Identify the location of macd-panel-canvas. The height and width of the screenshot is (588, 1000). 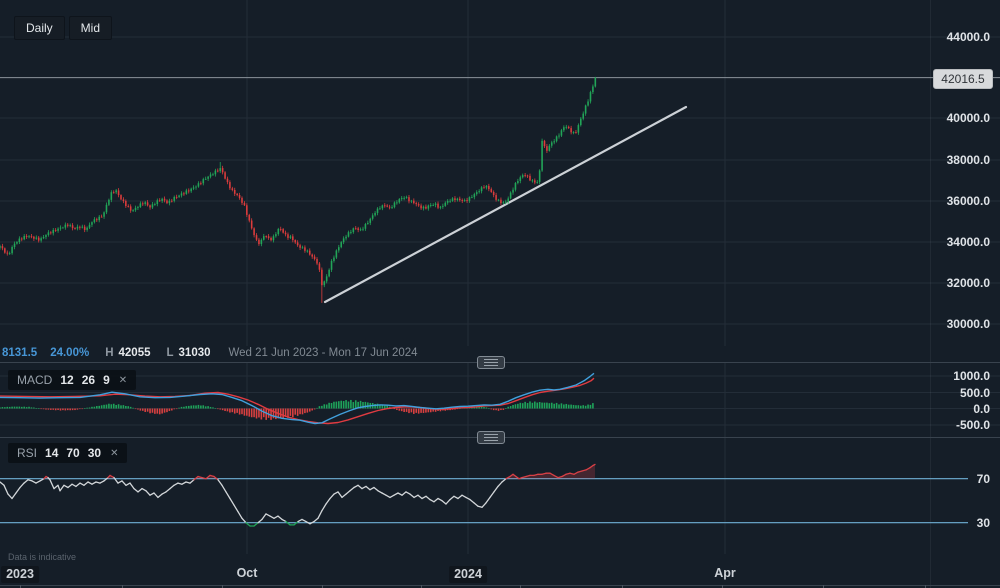
(500, 399).